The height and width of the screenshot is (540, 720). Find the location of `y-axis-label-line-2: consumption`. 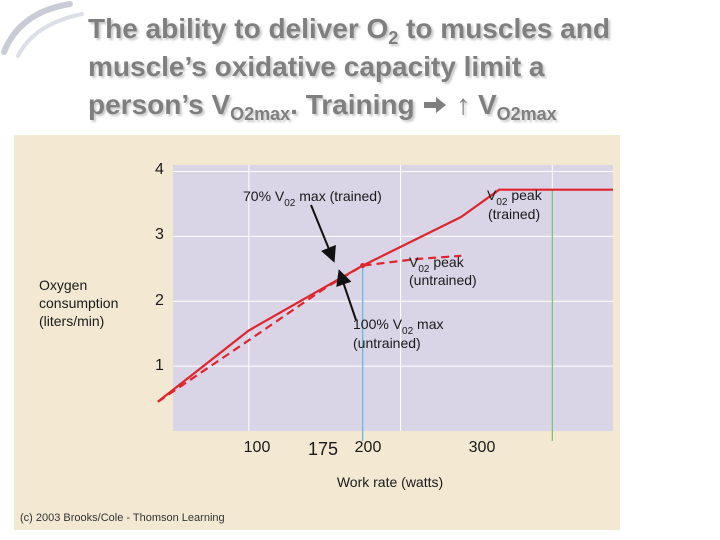

y-axis-label-line-2: consumption is located at coordinates (78, 303).